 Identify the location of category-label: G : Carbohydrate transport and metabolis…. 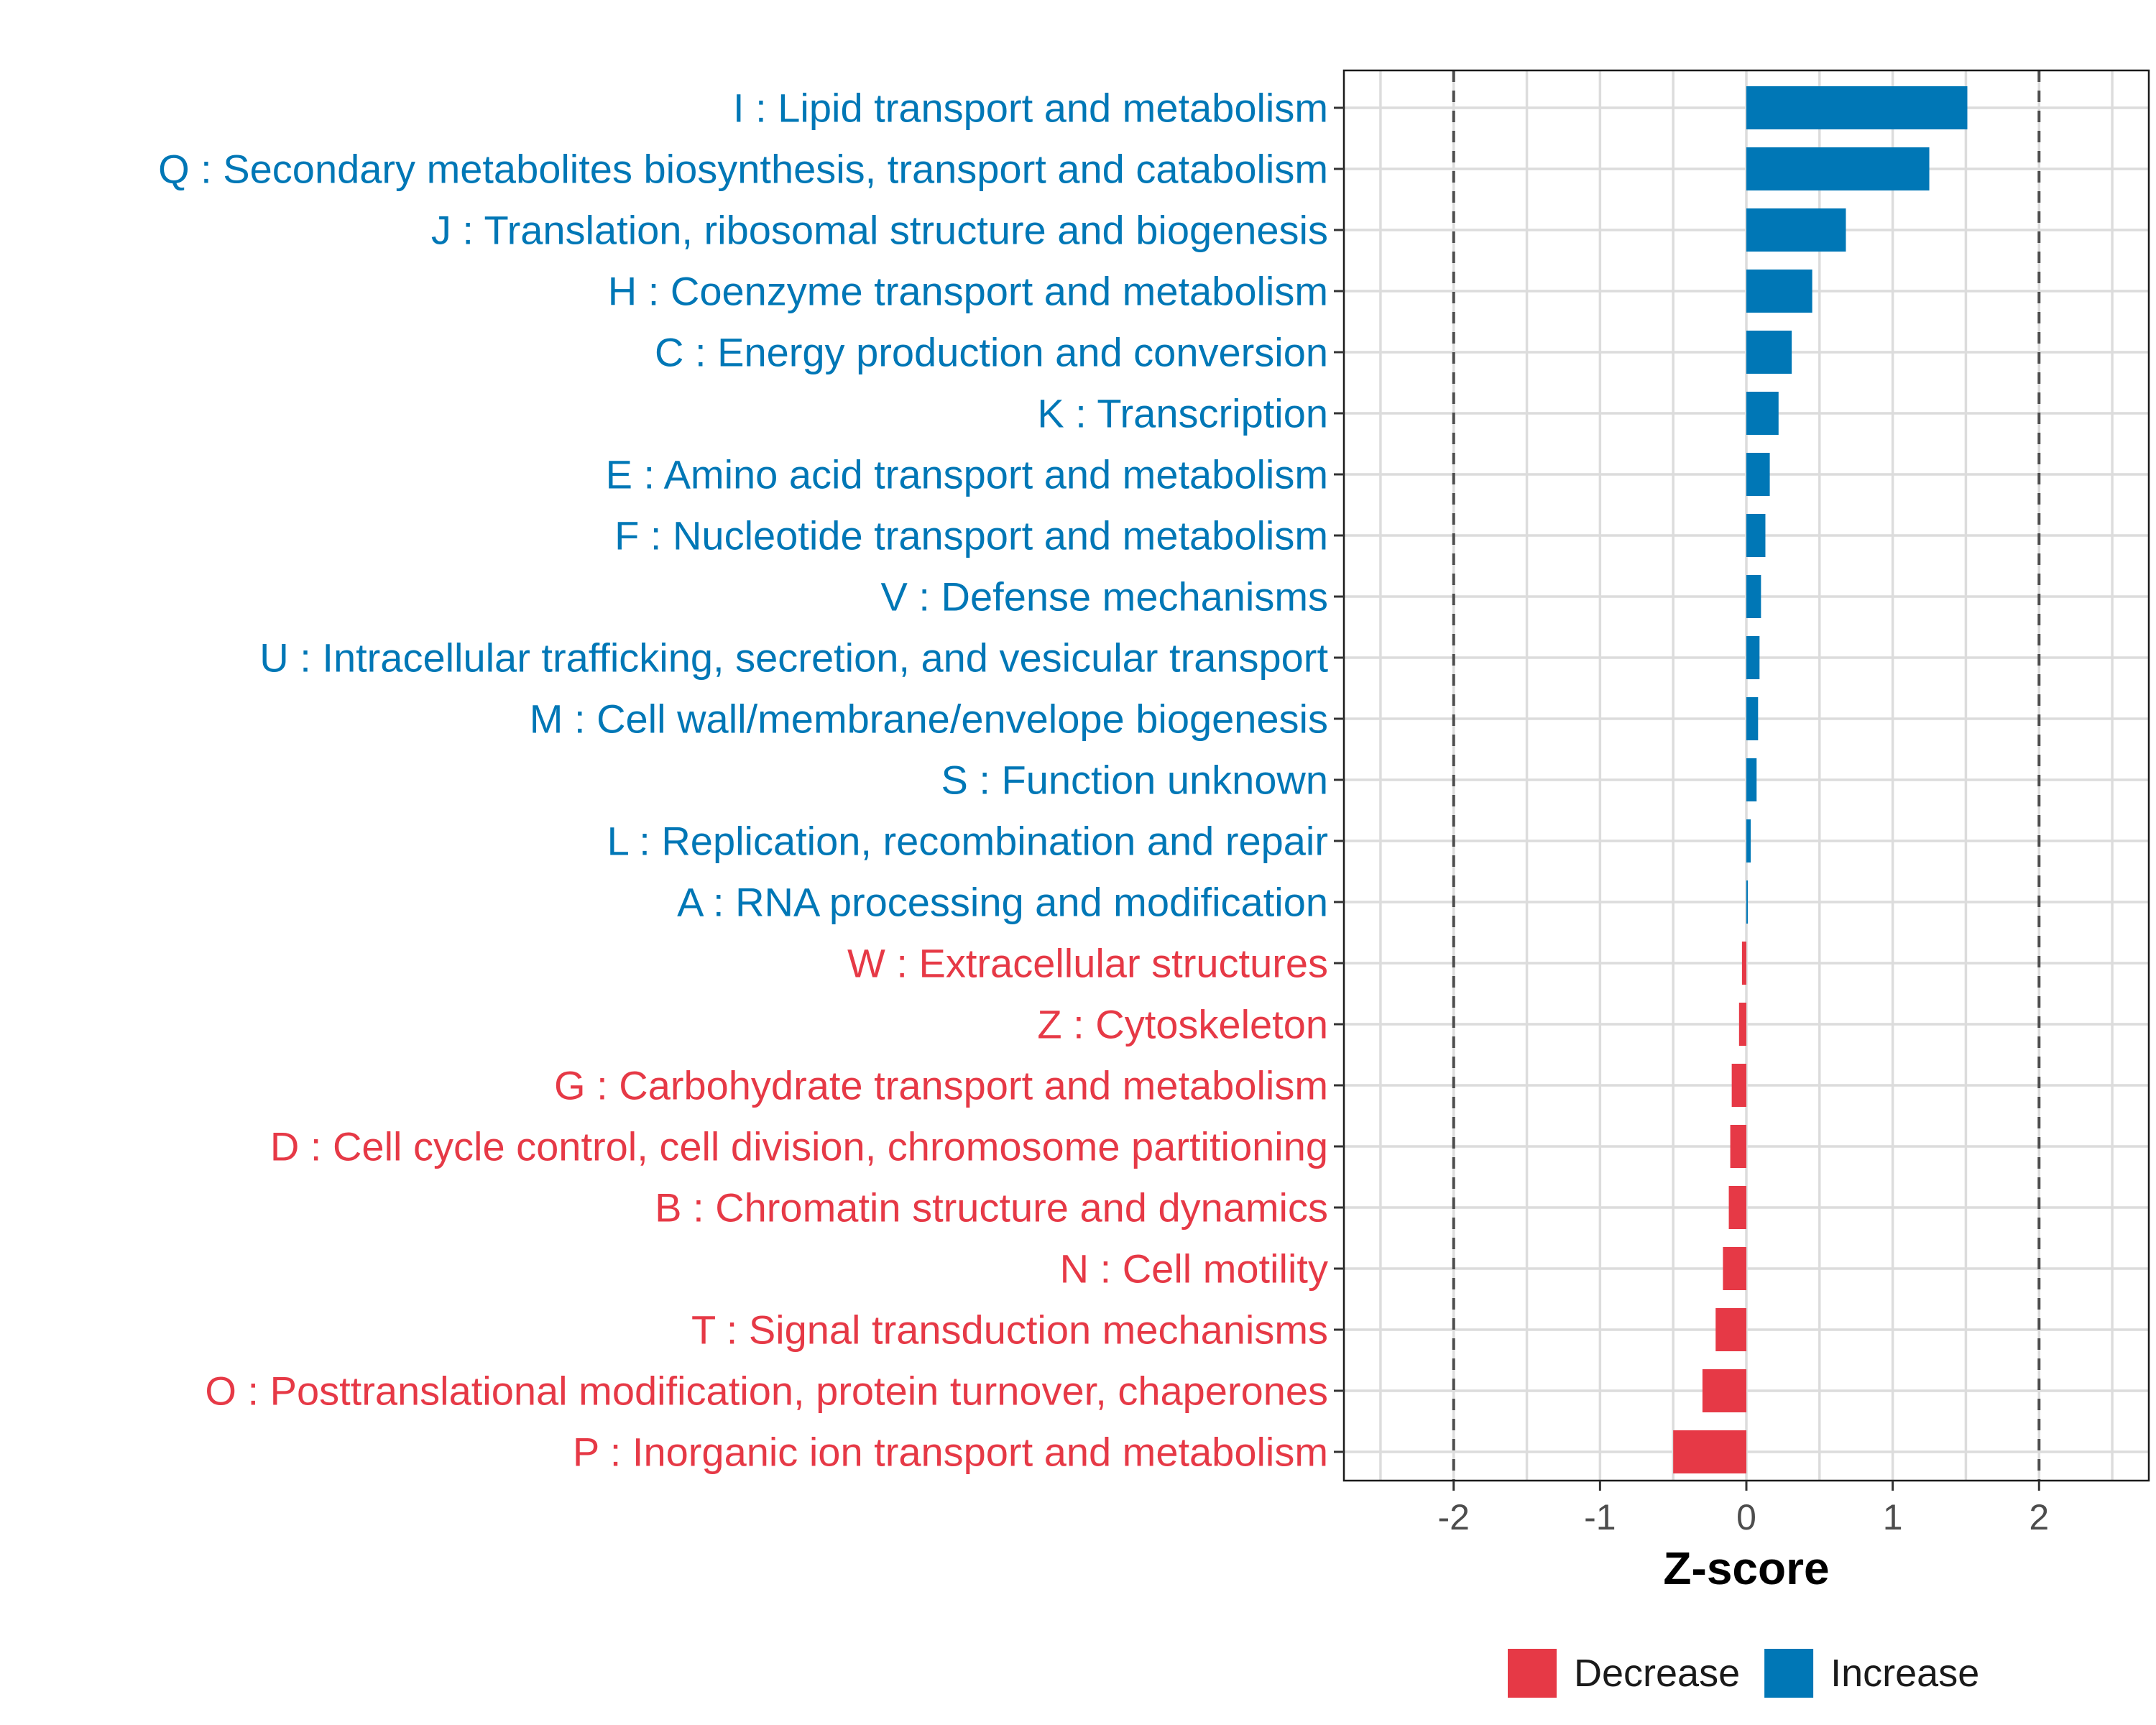
(941, 1085).